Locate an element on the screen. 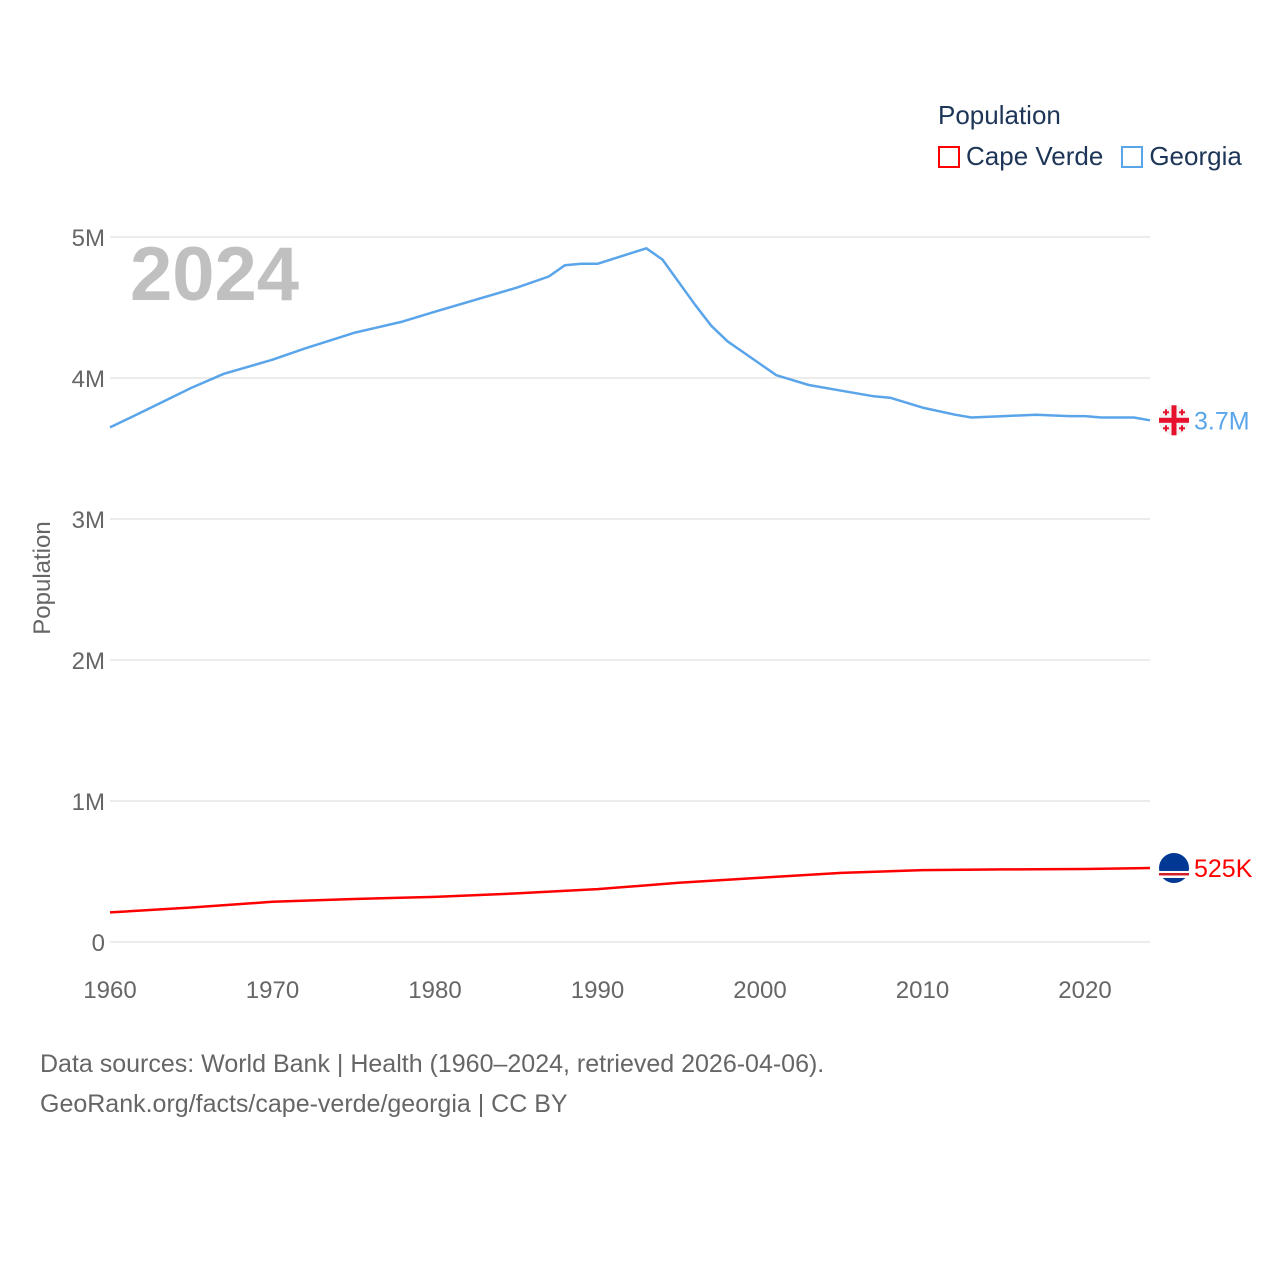 This screenshot has height=1280, width=1280. end-label-cape-verde: 525K is located at coordinates (1223, 869).